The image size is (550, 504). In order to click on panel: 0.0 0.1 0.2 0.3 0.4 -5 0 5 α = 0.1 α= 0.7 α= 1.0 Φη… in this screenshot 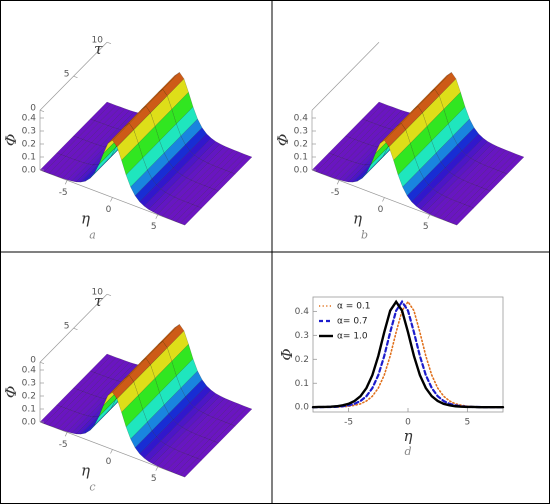, I will do `click(391, 377)`.